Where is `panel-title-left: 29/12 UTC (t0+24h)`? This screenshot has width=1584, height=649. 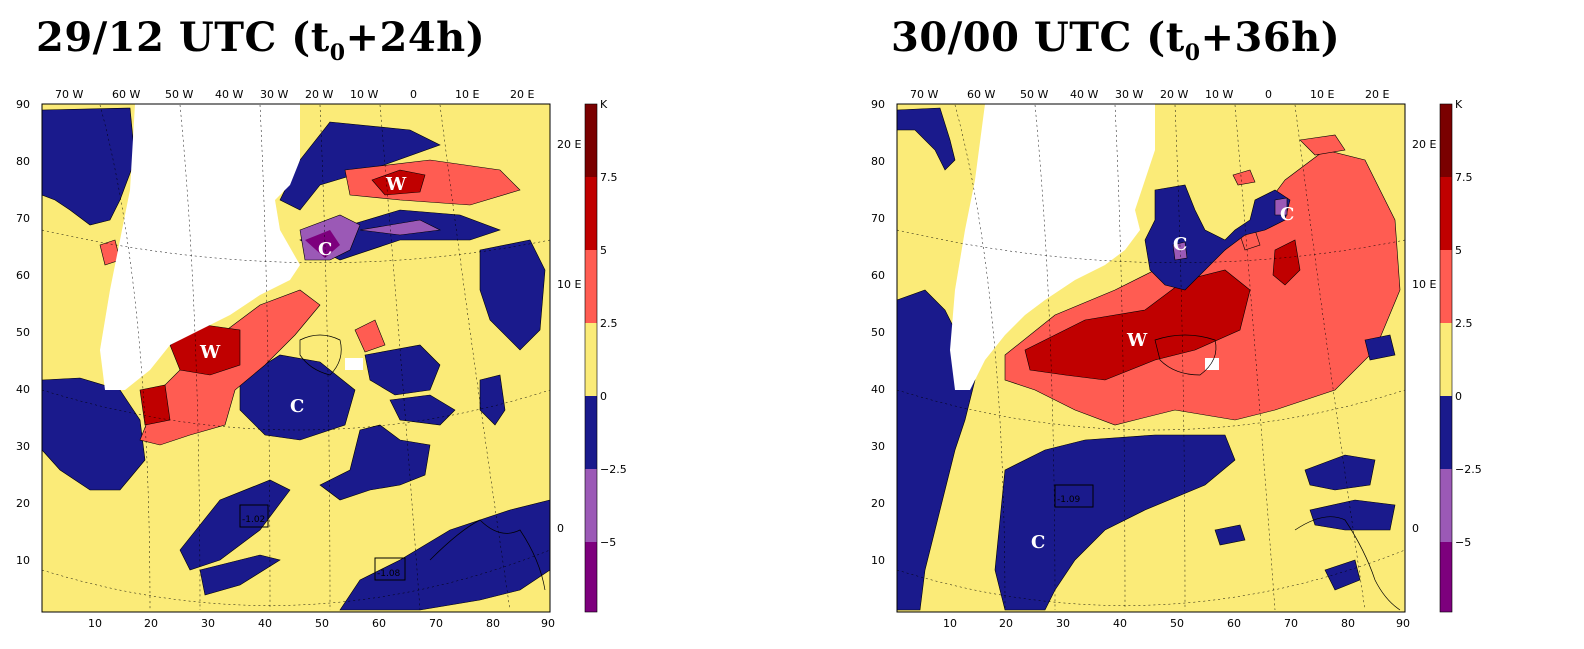
panel-title-left: 29/12 UTC (t0+24h) is located at coordinates (261, 40).